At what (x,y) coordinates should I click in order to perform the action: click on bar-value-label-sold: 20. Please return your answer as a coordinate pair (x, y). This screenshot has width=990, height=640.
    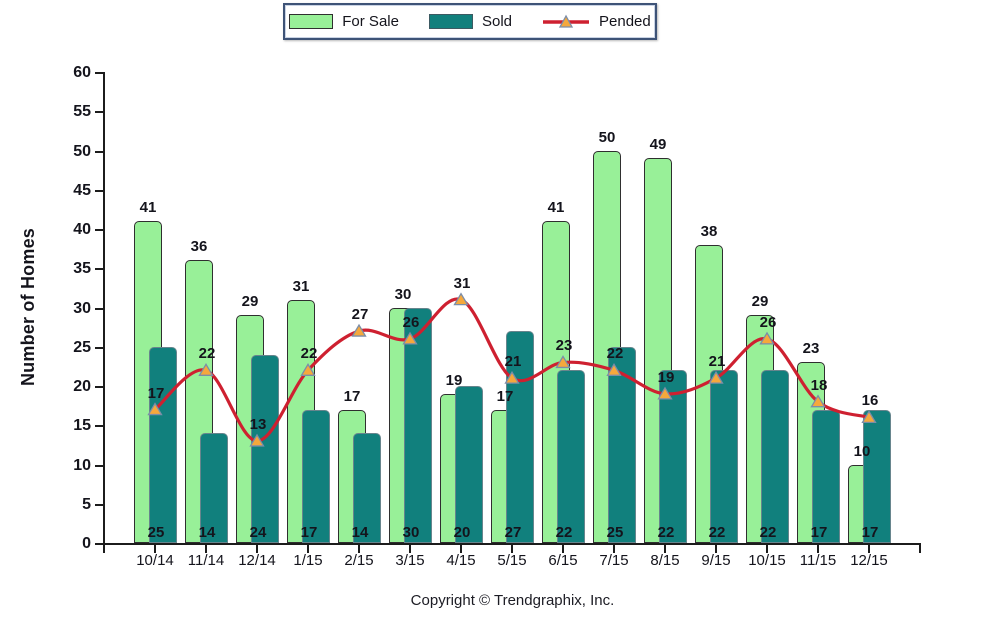
    Looking at the image, I should click on (462, 532).